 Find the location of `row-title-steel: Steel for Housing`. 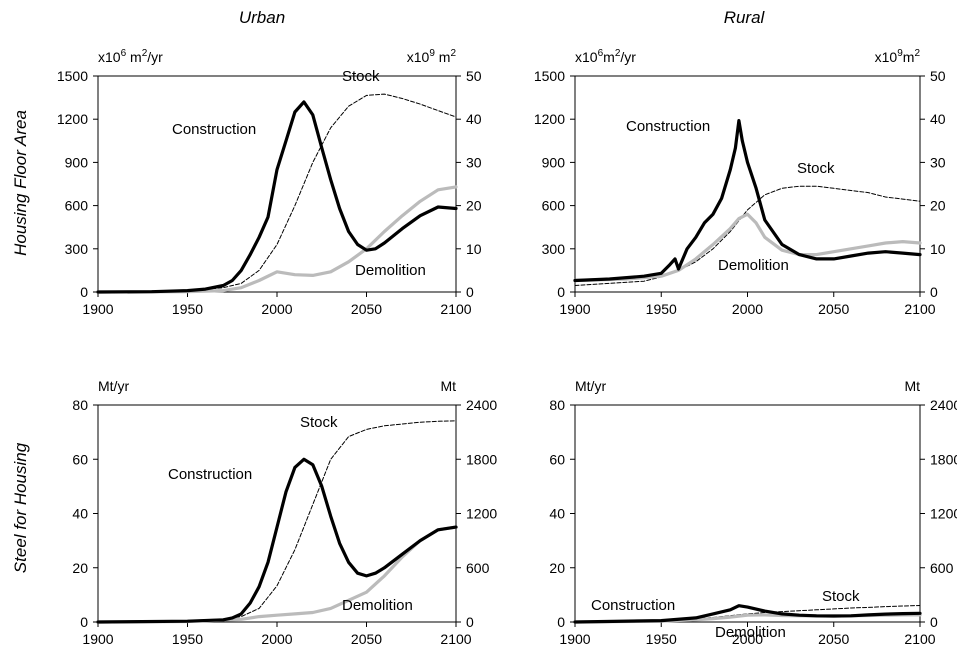

row-title-steel: Steel for Housing is located at coordinates (20, 507).